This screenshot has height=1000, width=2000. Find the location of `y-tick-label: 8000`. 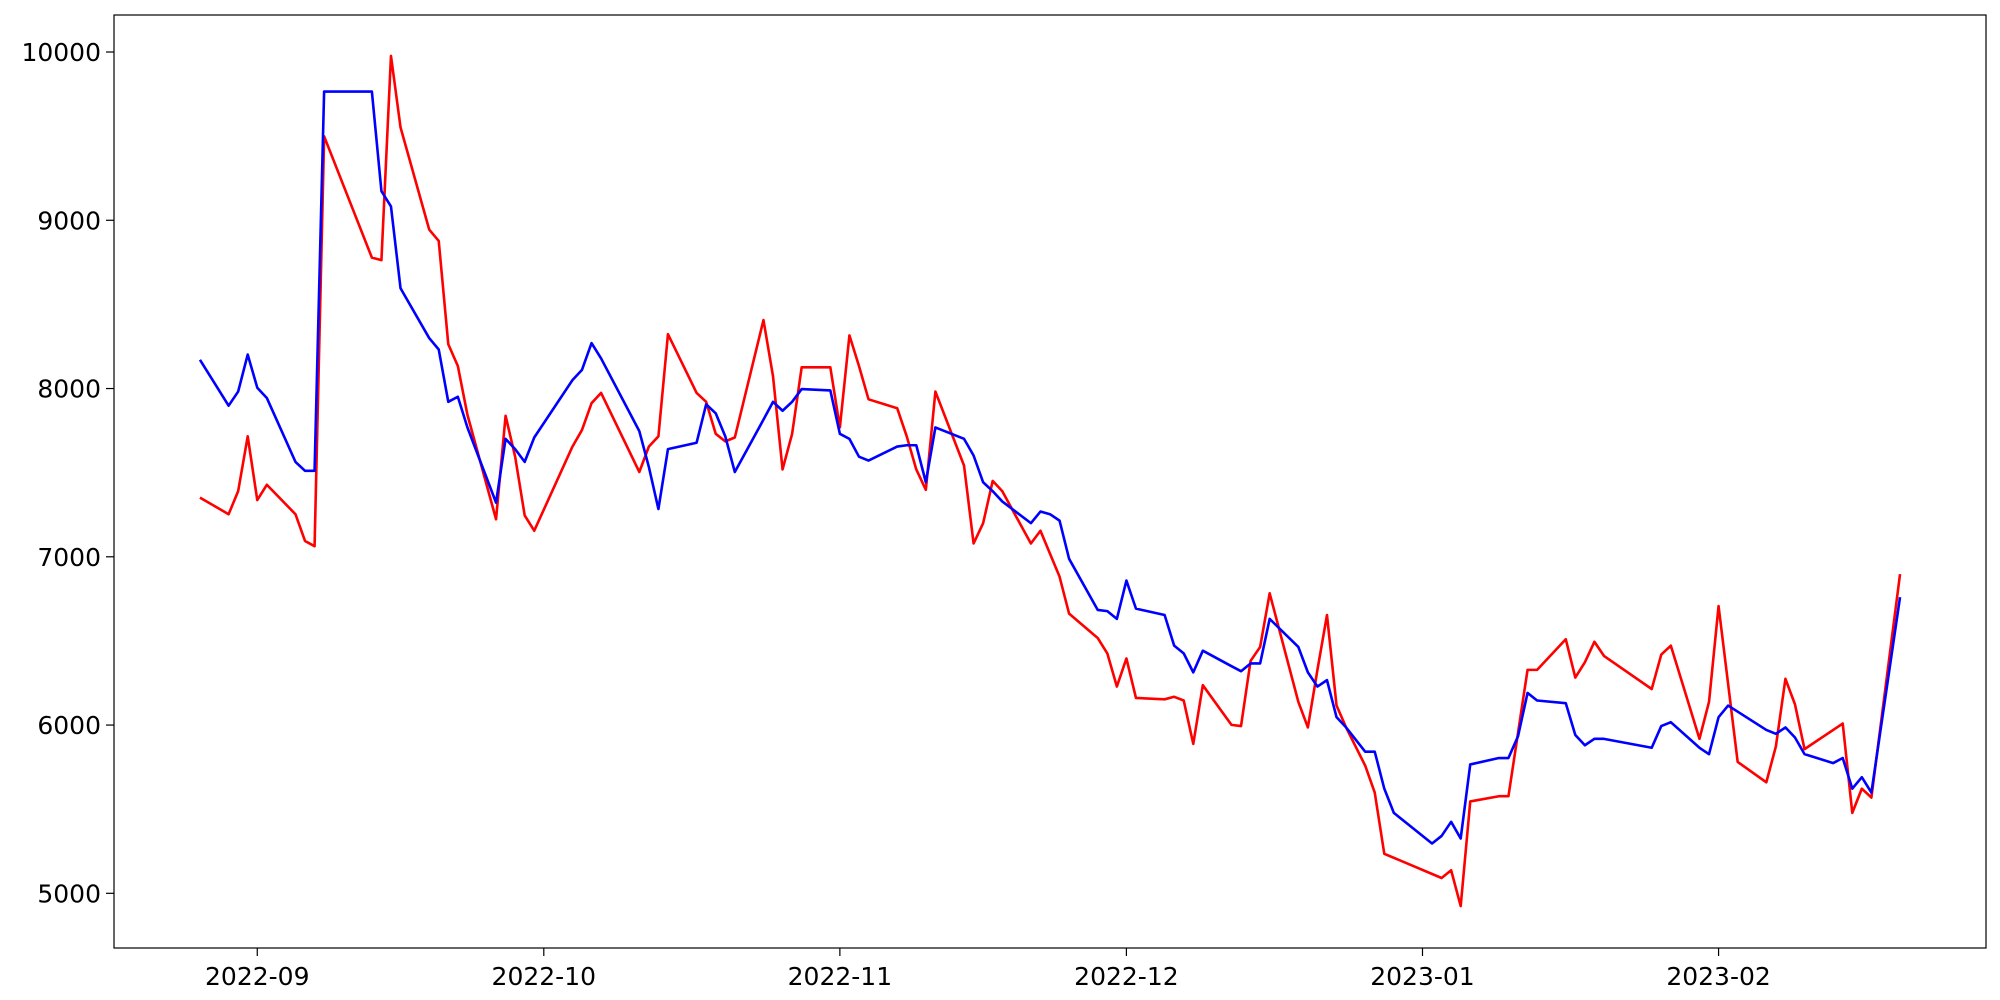

y-tick-label: 8000 is located at coordinates (69, 389).